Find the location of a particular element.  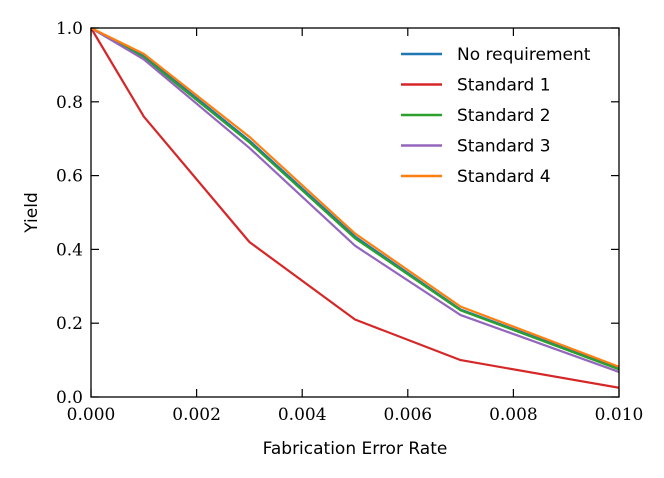

legend-label: Standard 4 is located at coordinates (504, 177).